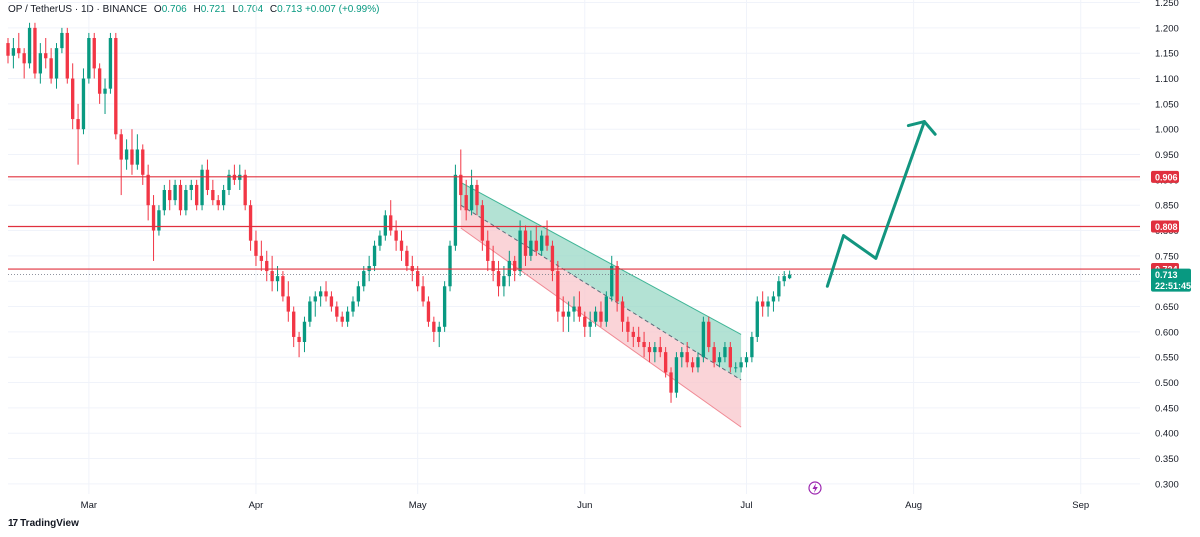 The image size is (1200, 537). I want to click on time-tick-label: May, so click(418, 505).